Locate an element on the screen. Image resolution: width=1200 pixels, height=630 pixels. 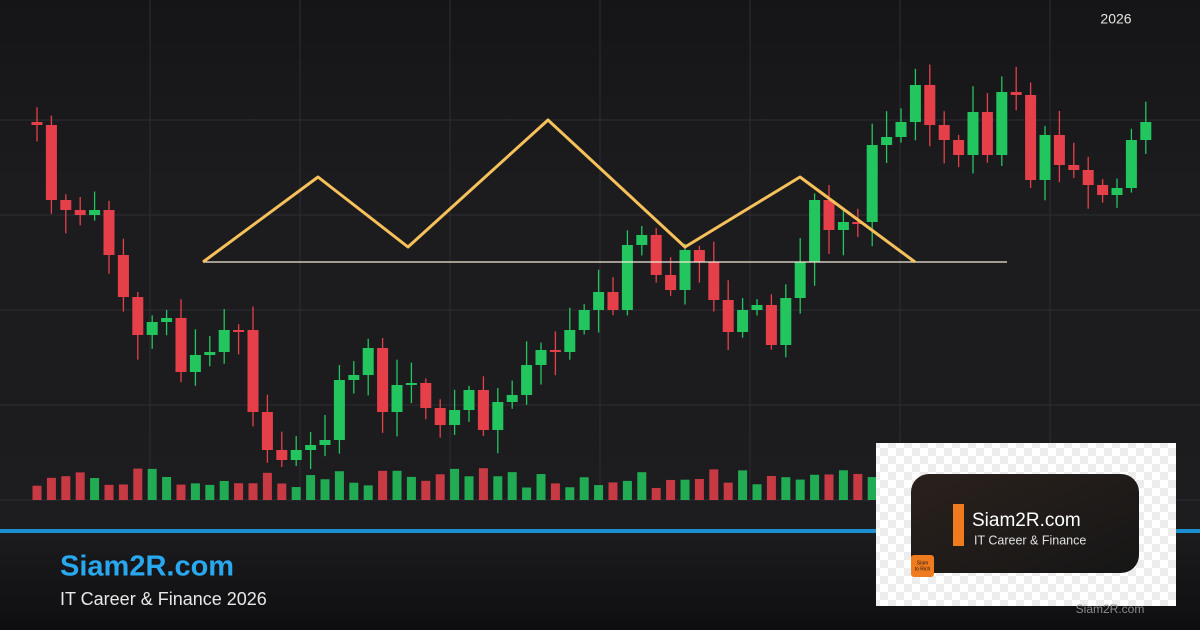
logo-badge is located at coordinates (922, 566).